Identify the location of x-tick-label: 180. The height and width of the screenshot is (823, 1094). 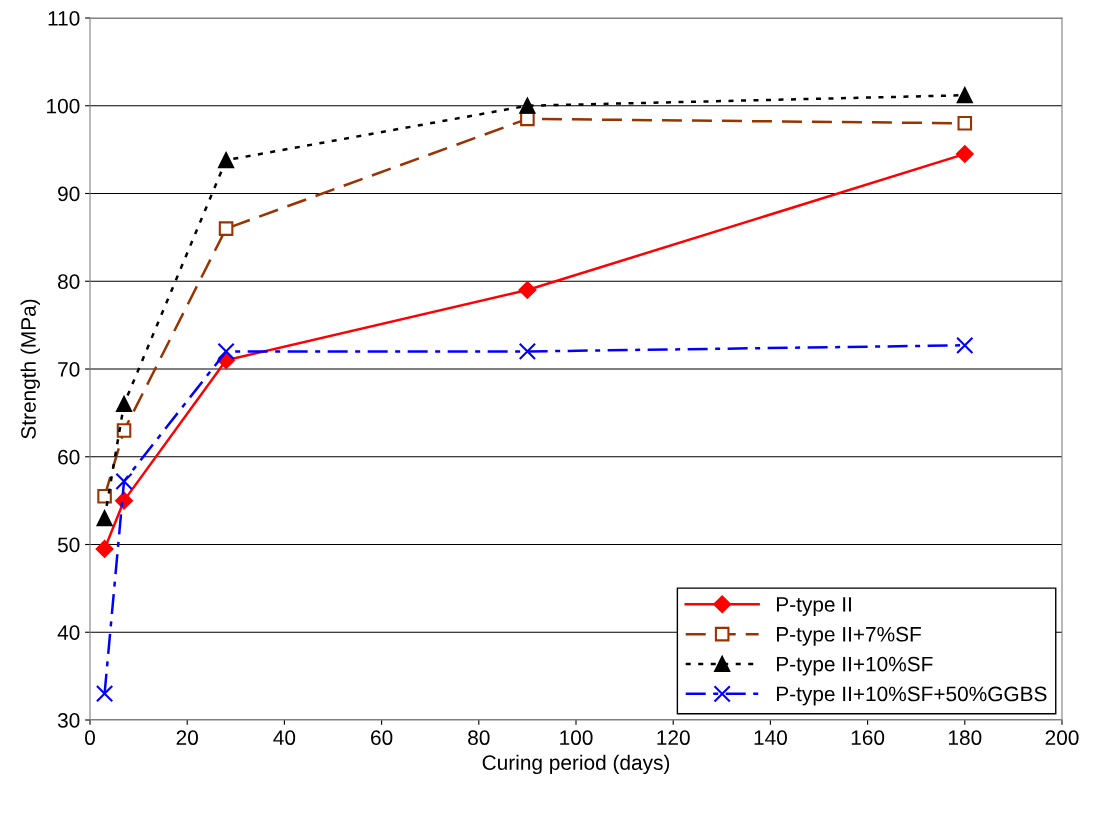
(965, 738).